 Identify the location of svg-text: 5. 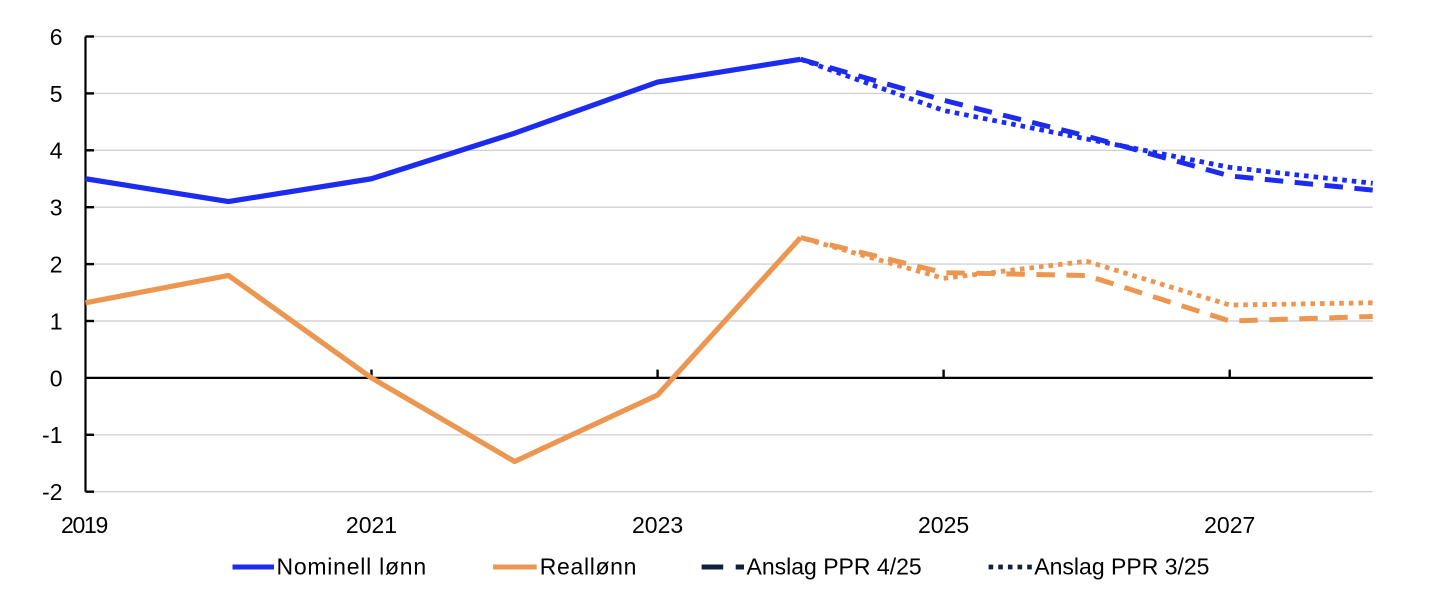
(56, 94).